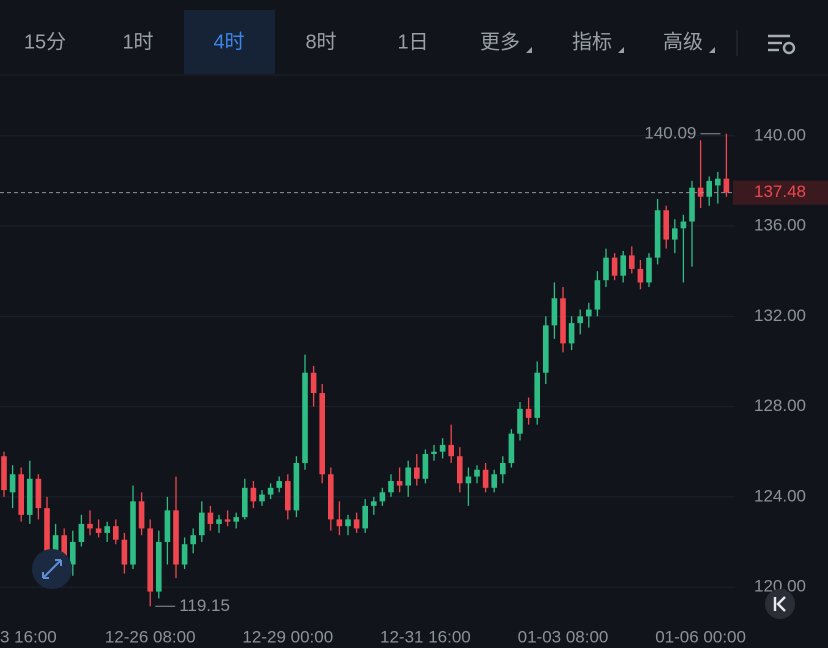 The image size is (828, 648). Describe the element at coordinates (780, 405) in the screenshot. I see `y-tick-label: 128.00` at that location.